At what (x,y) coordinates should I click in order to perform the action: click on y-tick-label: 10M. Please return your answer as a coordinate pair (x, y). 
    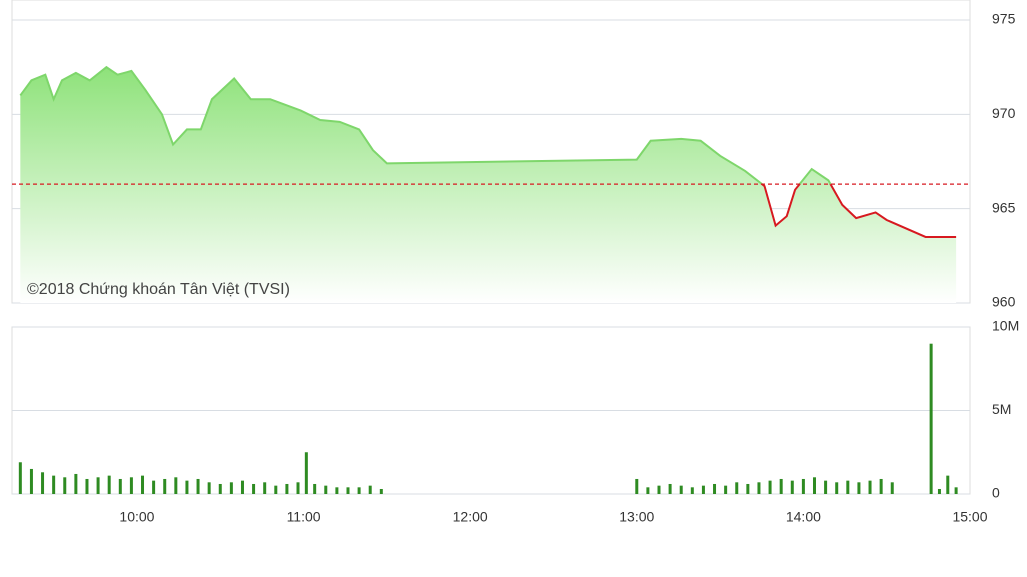
    Looking at the image, I should click on (1005, 326).